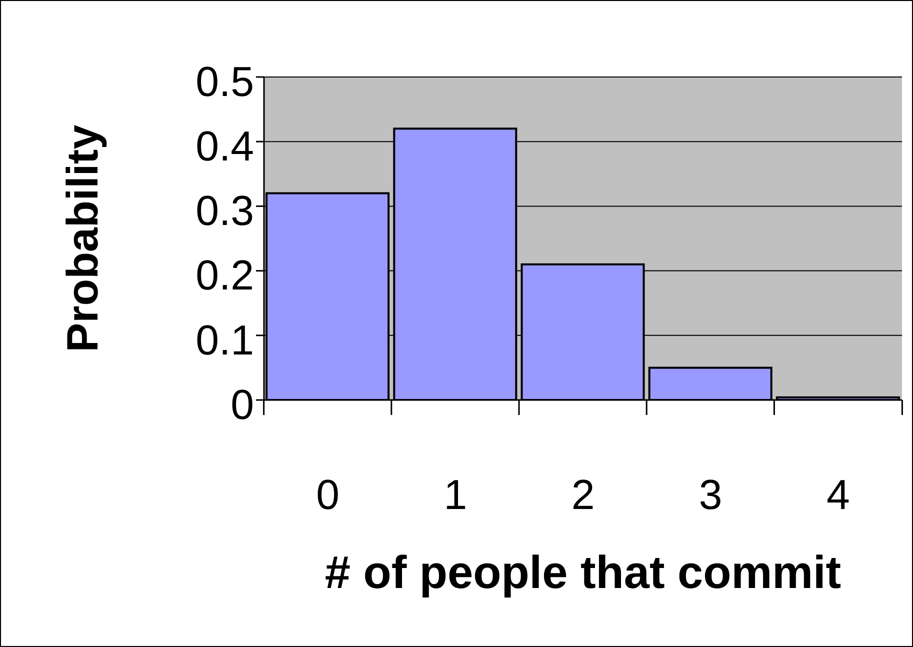 This screenshot has height=647, width=913. I want to click on y-axis-title: Probability, so click(83, 238).